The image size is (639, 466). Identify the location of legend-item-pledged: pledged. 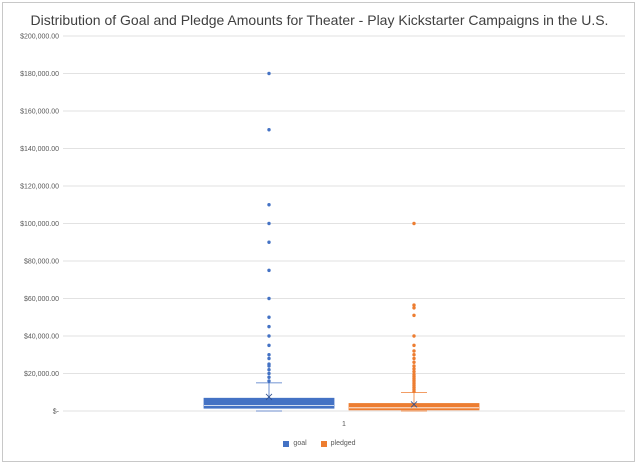
(338, 443).